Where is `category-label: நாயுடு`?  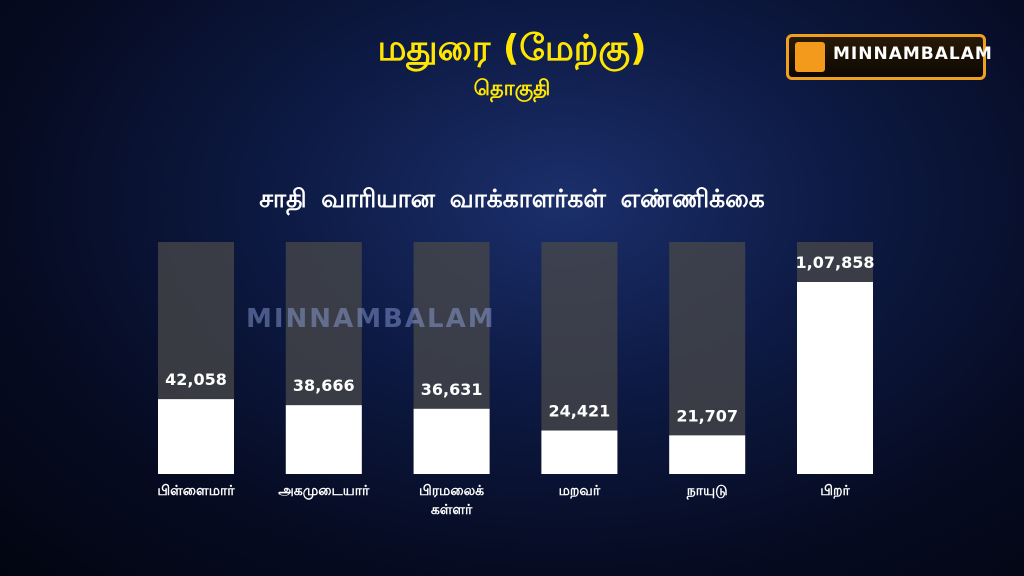
category-label: நாயுடு is located at coordinates (707, 491).